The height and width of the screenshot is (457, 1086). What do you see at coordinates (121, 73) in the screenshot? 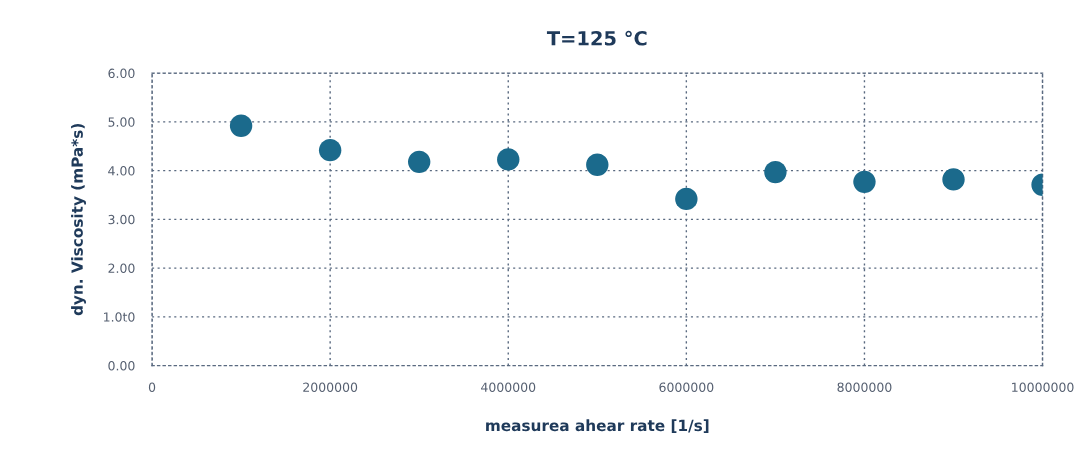
I see `y-tick-label: 6.00` at bounding box center [121, 73].